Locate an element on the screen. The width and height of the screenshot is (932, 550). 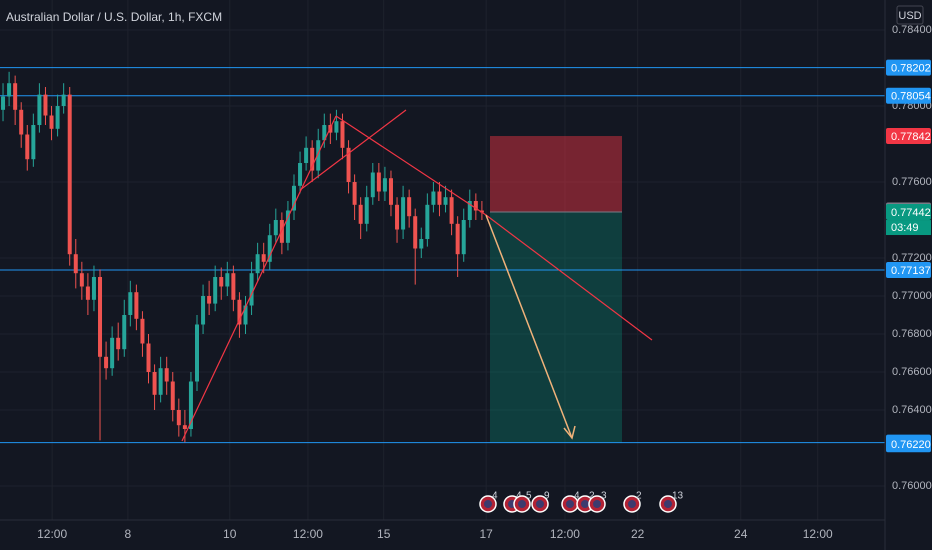
x-tick-label: 22 is located at coordinates (638, 534).